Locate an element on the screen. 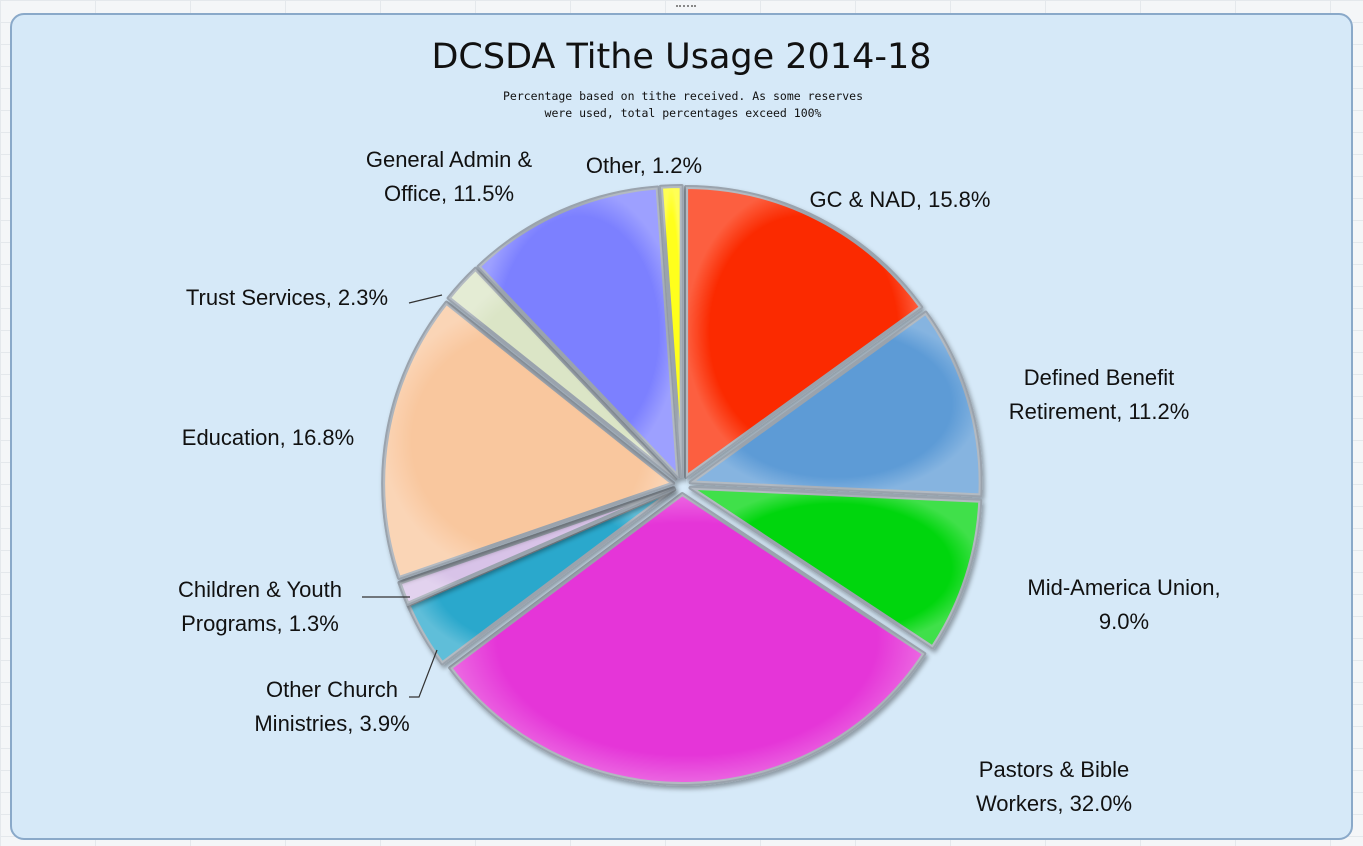 This screenshot has width=1363, height=846. pie-label-pastors-bible-workers: Pastors & Bible Workers, 32.0% is located at coordinates (1054, 786).